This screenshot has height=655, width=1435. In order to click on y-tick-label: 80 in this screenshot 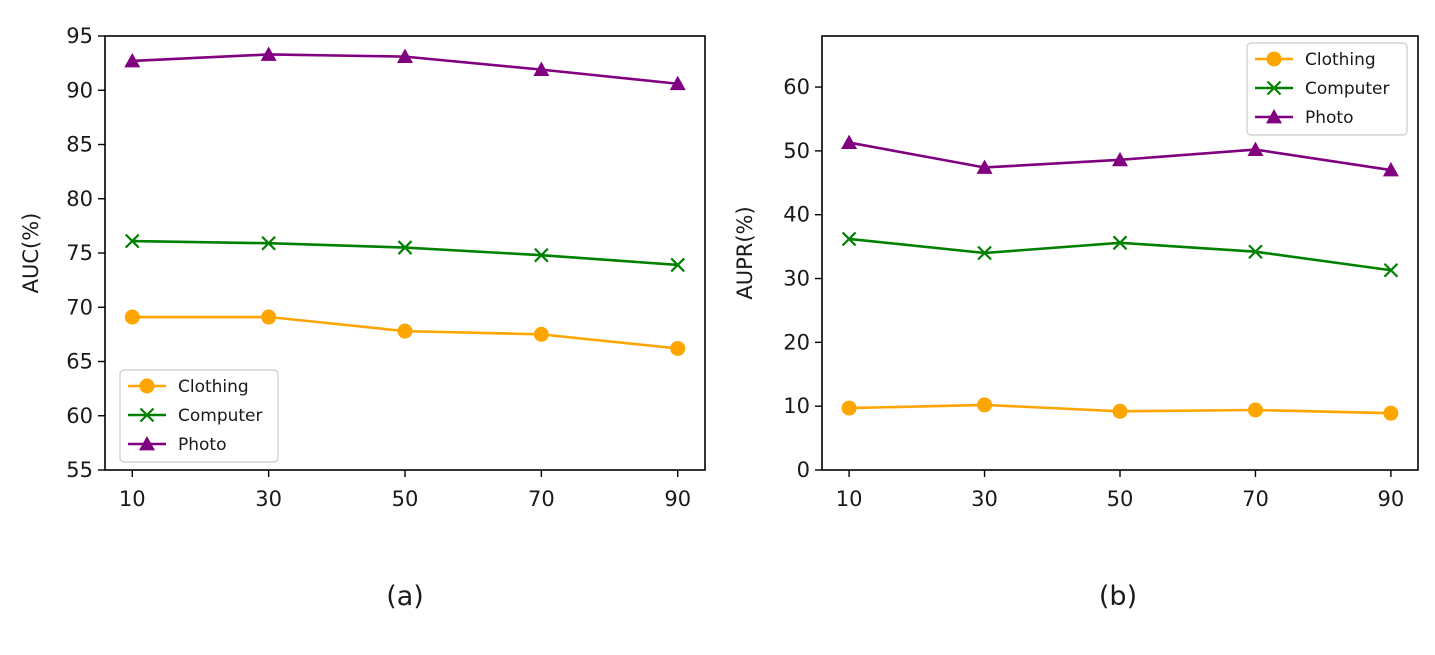, I will do `click(79, 199)`.